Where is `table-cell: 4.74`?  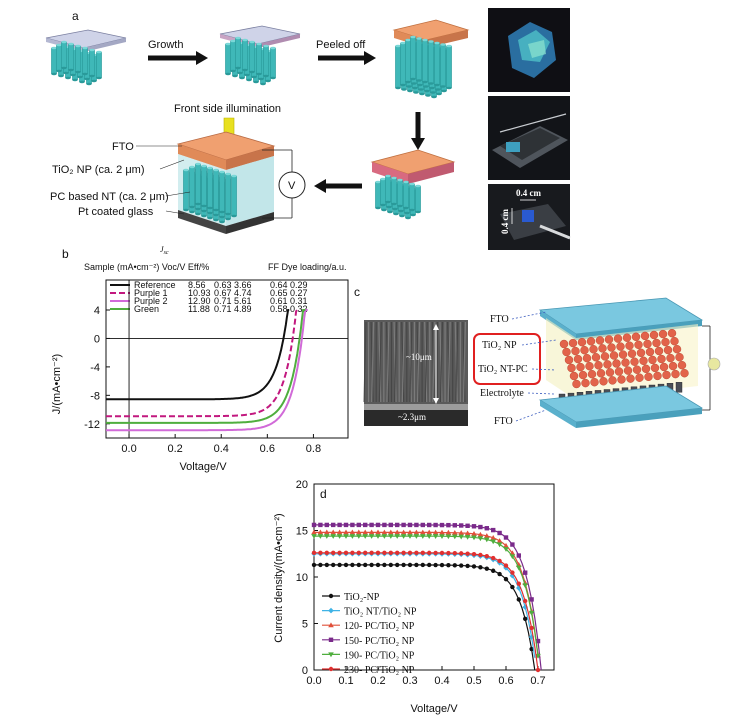
table-cell: 4.74 is located at coordinates (243, 293).